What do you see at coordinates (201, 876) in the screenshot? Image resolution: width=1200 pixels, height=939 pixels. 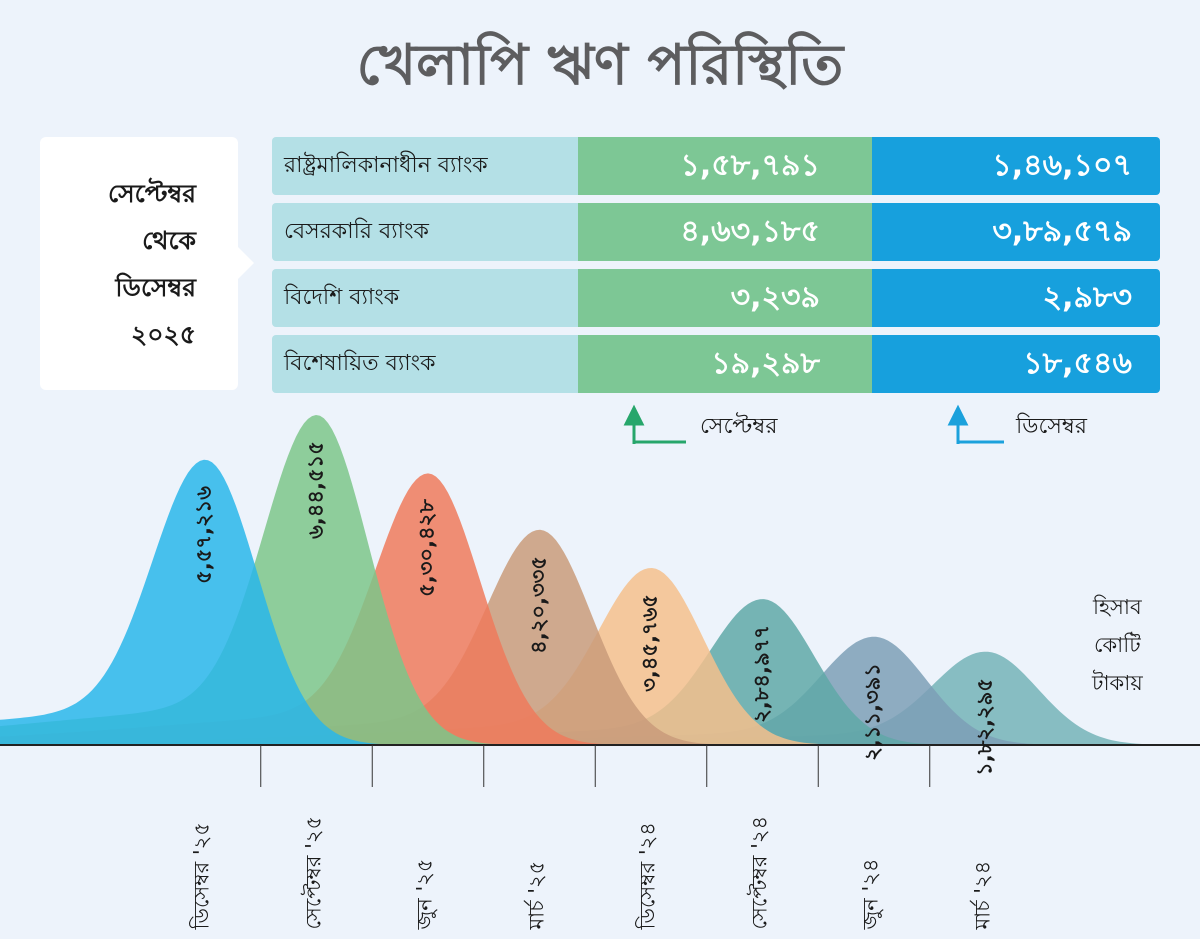 I see `x-tick-label: ডিসেম্বর '২৫` at bounding box center [201, 876].